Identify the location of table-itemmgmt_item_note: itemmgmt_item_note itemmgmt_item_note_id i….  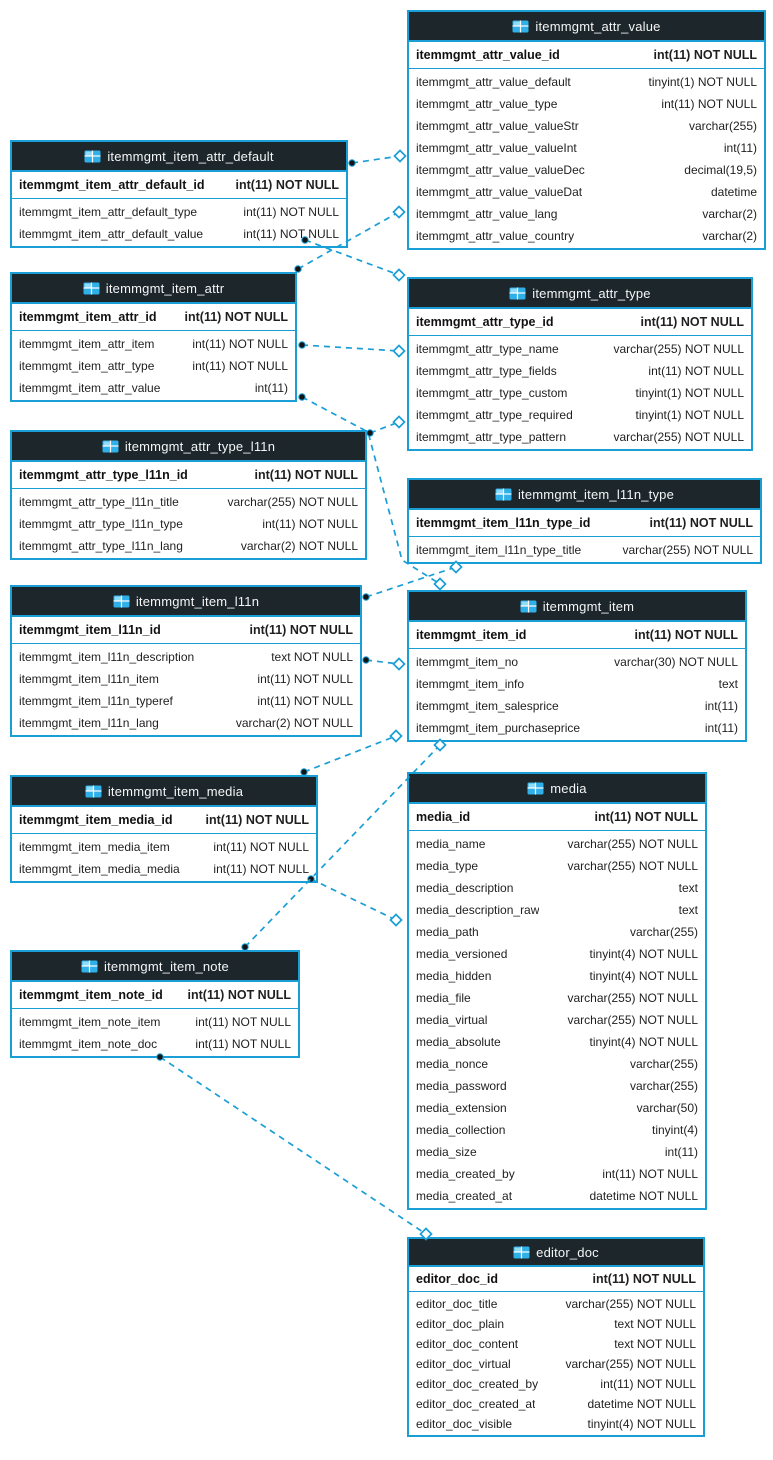
(155, 1004).